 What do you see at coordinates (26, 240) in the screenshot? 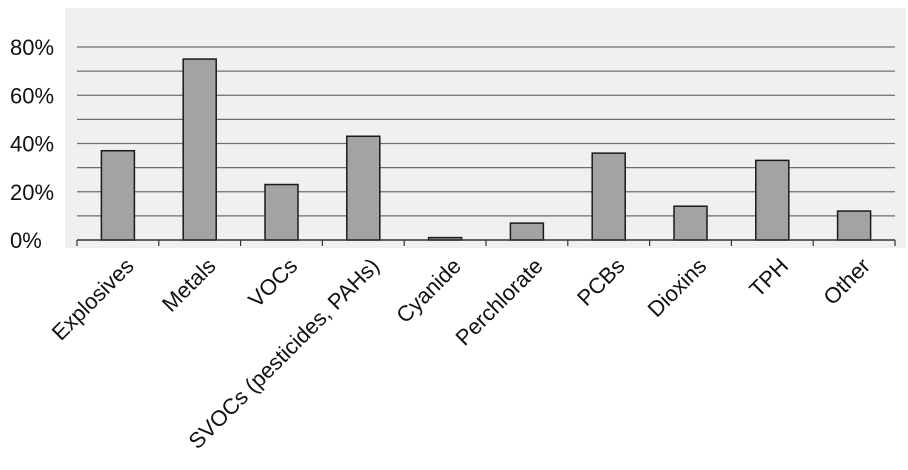
I see `y-tick-label: 0%` at bounding box center [26, 240].